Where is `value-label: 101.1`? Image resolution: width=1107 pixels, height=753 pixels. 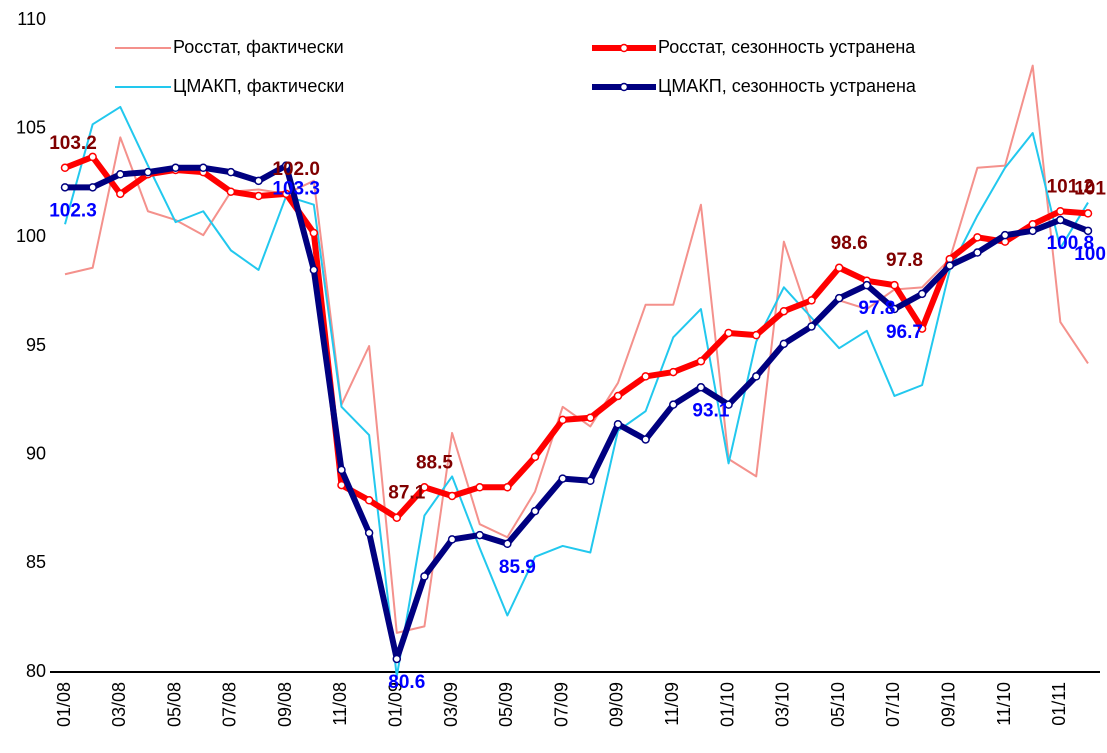
value-label: 101.1 is located at coordinates (1090, 188).